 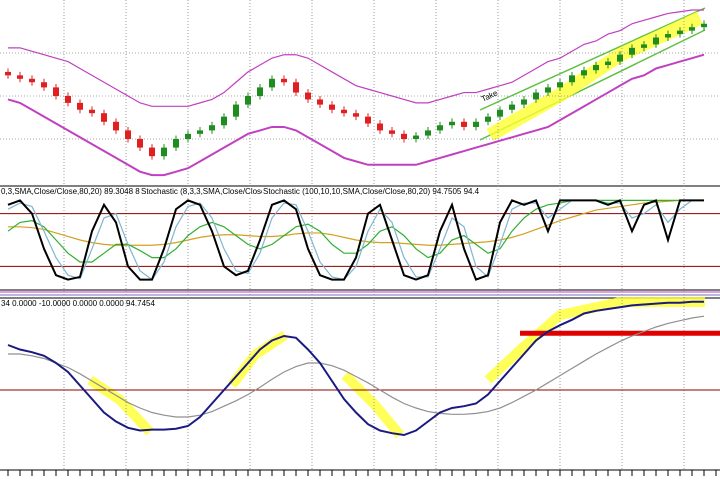 I want to click on indicator-line, so click(x=356, y=222).